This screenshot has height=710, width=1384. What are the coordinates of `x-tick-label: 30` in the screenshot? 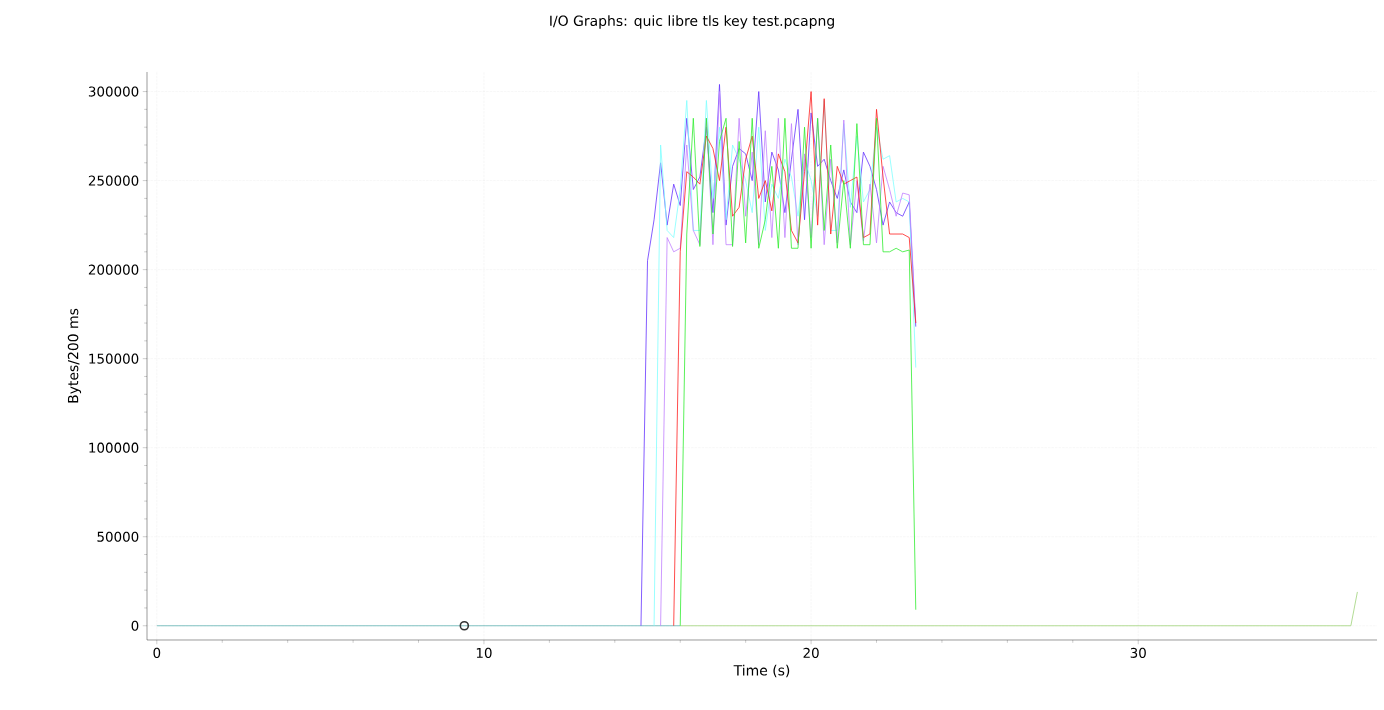 It's located at (1138, 652).